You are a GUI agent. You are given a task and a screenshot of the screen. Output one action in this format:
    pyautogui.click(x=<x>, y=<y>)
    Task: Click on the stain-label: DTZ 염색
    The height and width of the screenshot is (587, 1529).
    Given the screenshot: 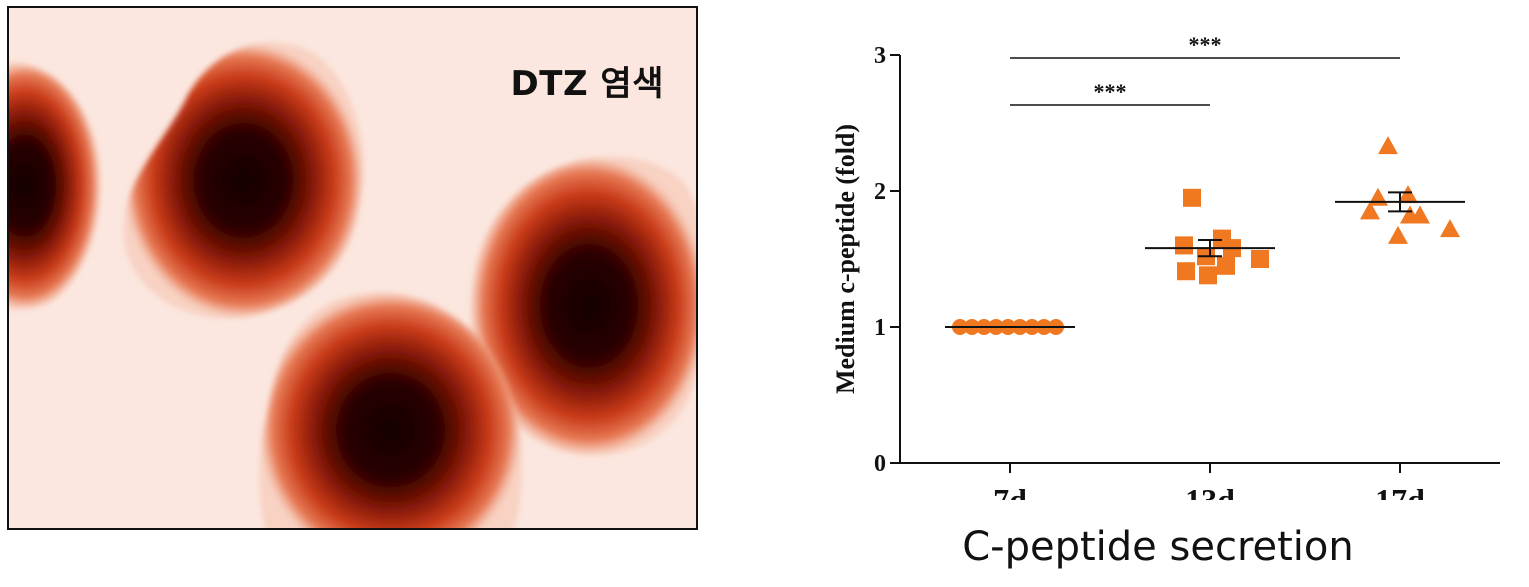 What is the action you would take?
    pyautogui.click(x=587, y=84)
    